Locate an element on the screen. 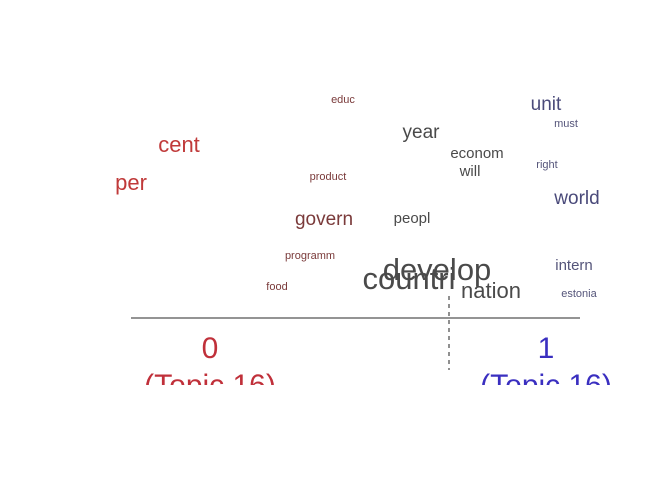 The height and width of the screenshot is (480, 672). word-world: world is located at coordinates (576, 198).